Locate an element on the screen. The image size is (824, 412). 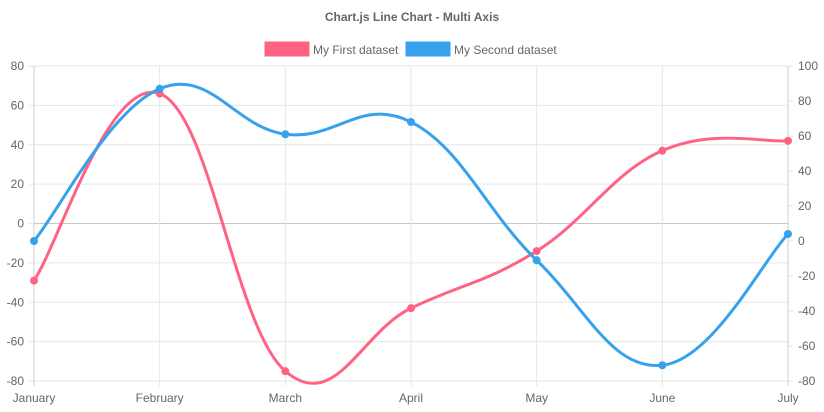
y-axis-right: 100 80 60 40 20 0 -20 -40 -60 -80 is located at coordinates (808, 223).